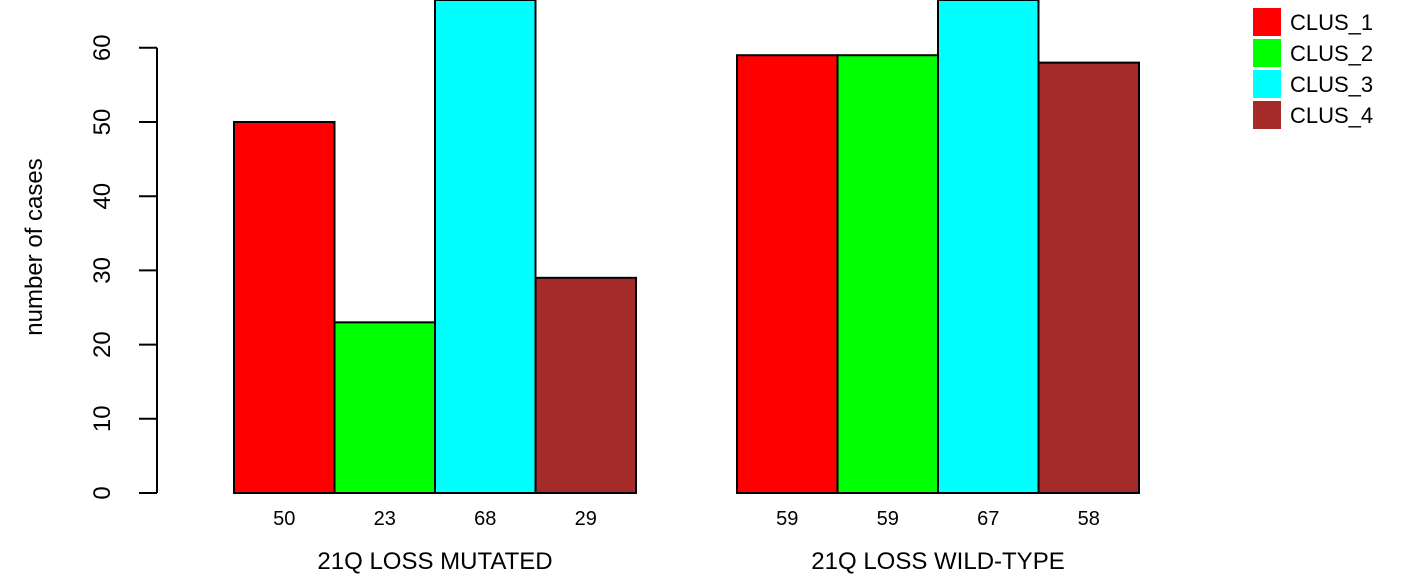  I want to click on y-tick-label: 30, so click(102, 270).